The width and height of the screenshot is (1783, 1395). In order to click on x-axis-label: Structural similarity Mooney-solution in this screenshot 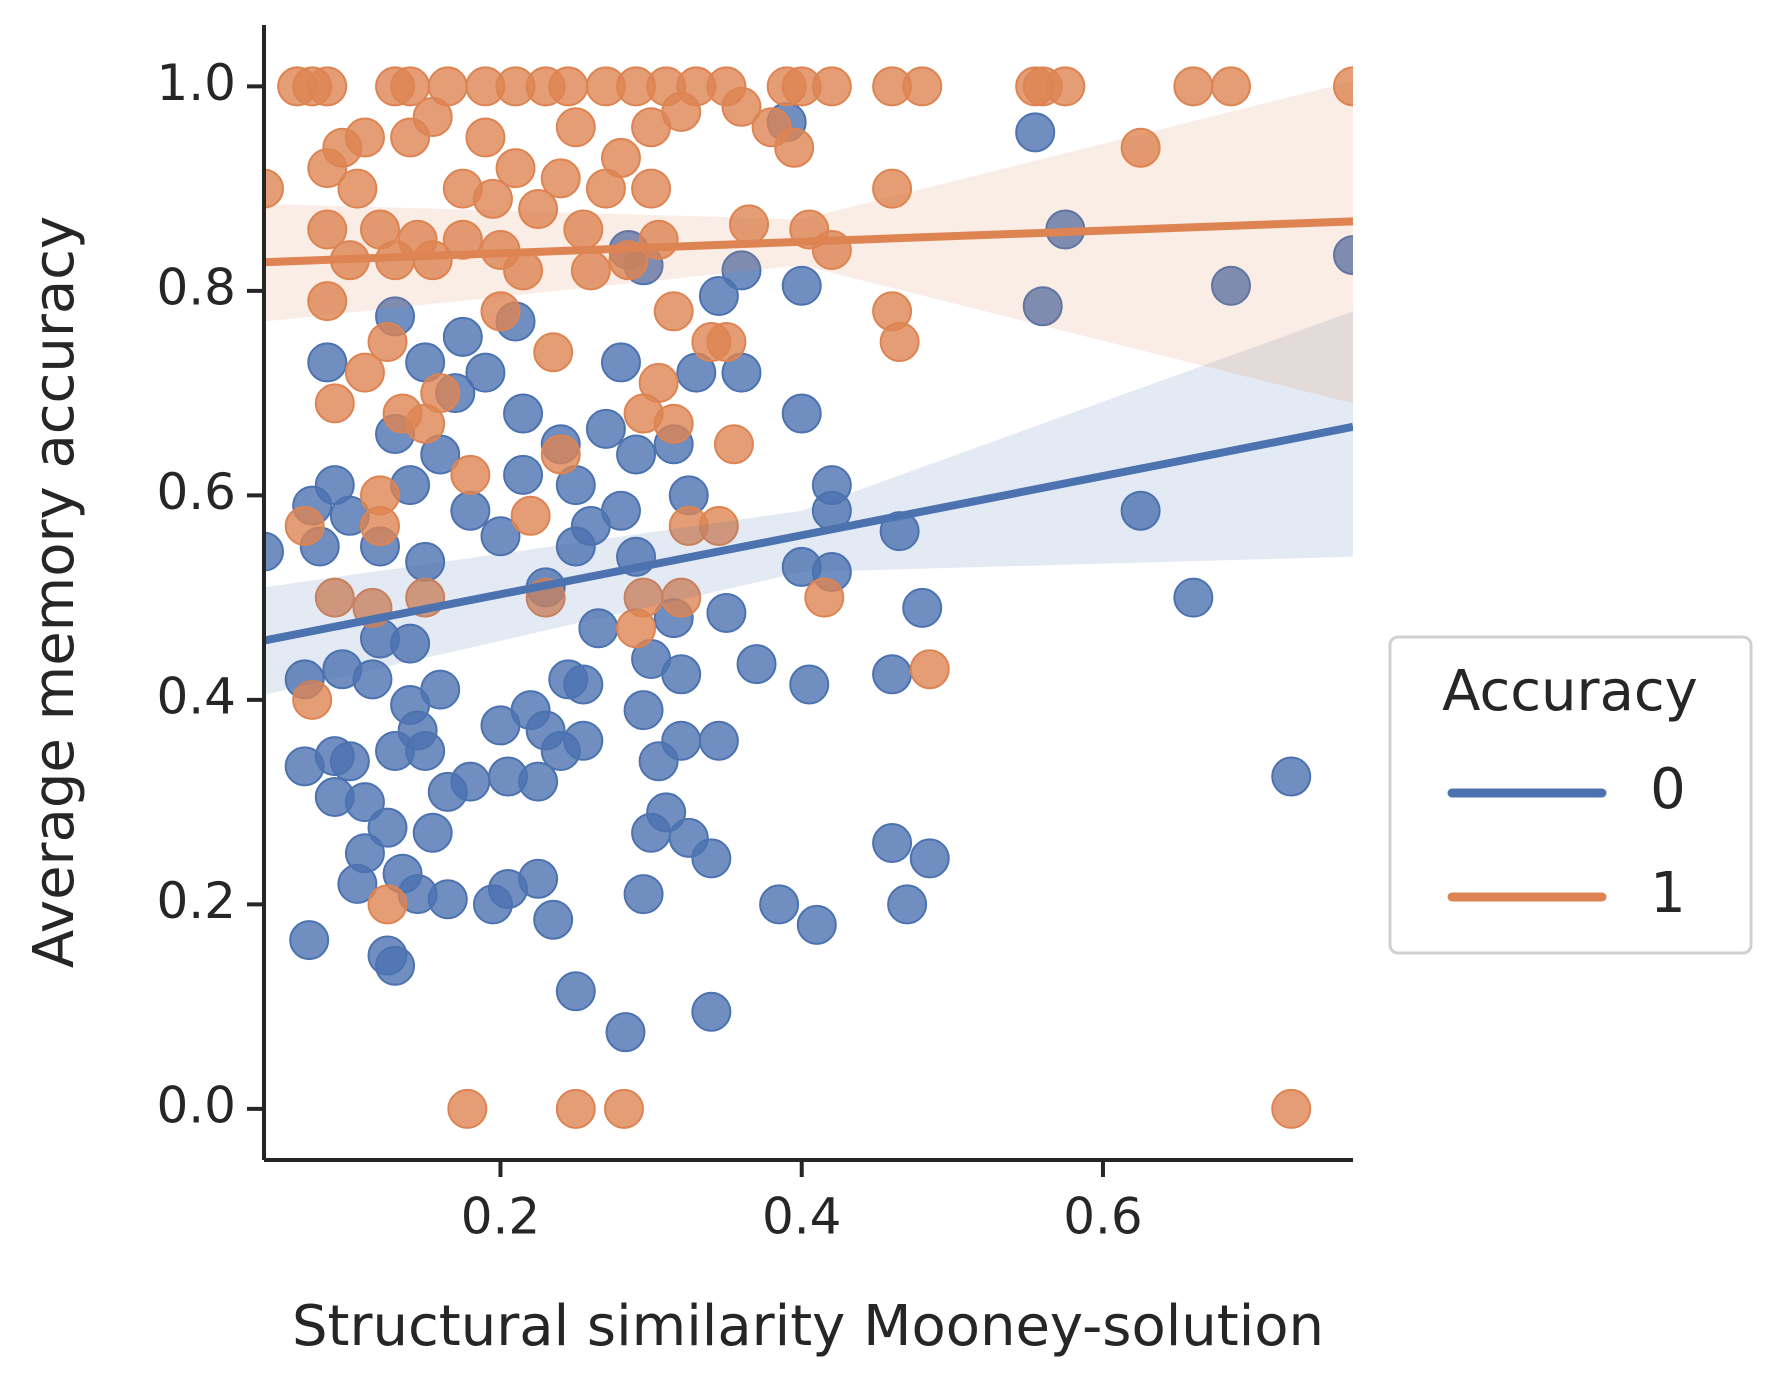, I will do `click(808, 1326)`.